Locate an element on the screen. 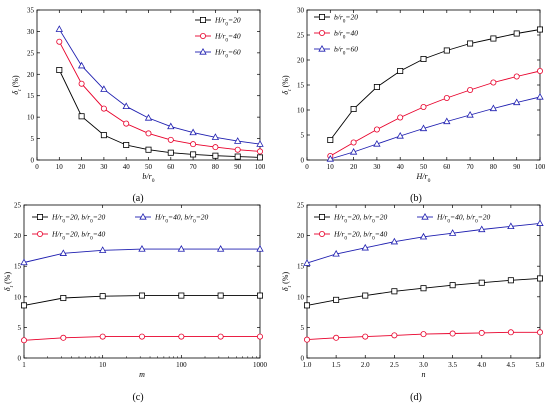  legend-label: b/r0=60 is located at coordinates (346, 51).